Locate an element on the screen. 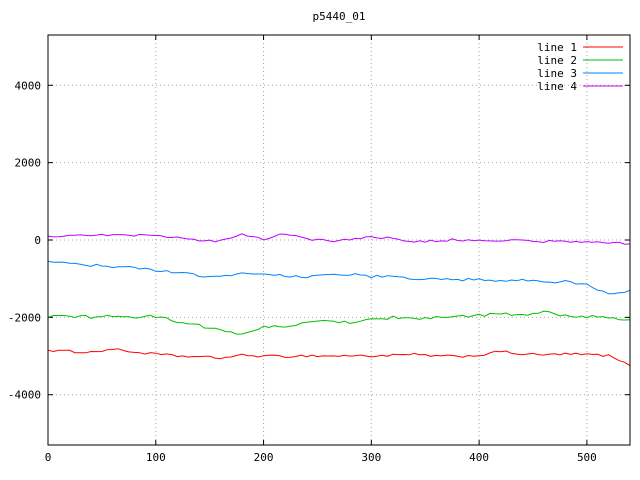 The width and height of the screenshot is (640, 480). y-tick-label: 0 is located at coordinates (37, 240).